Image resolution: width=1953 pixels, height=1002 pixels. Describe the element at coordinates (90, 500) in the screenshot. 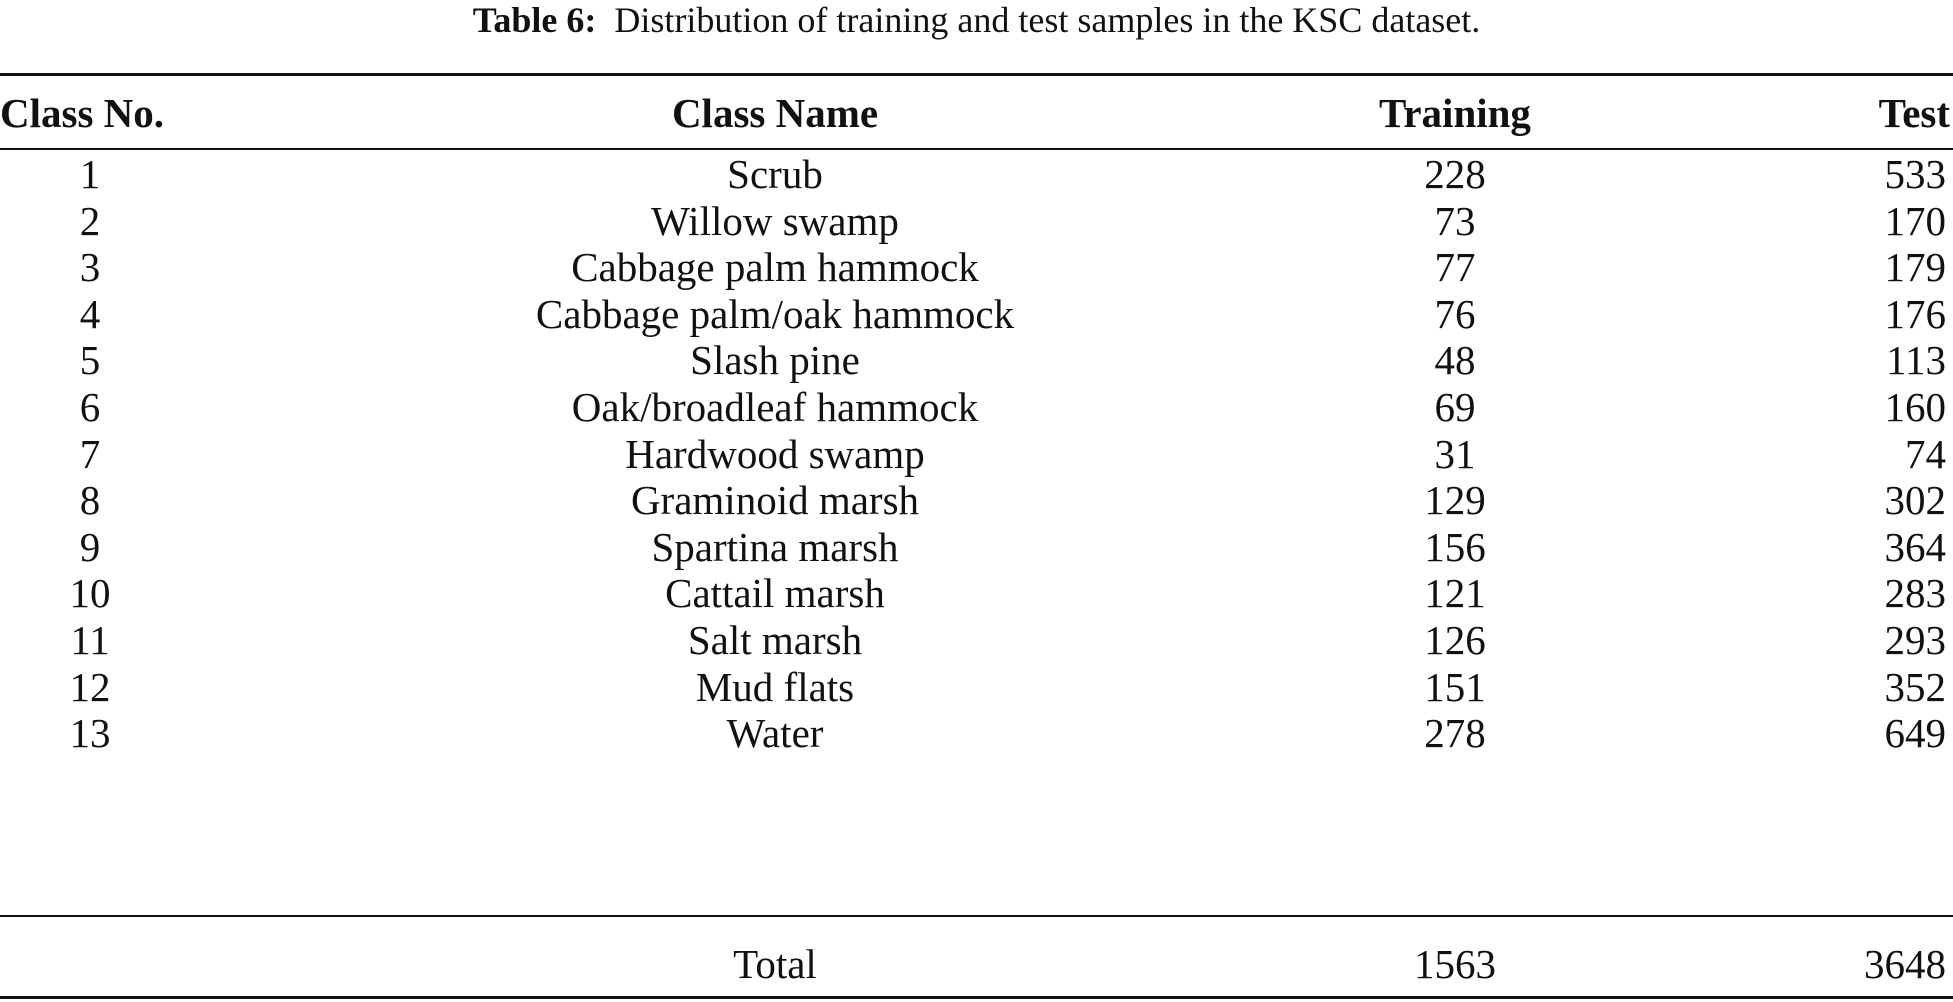

I see `cell-class-no: 8` at that location.